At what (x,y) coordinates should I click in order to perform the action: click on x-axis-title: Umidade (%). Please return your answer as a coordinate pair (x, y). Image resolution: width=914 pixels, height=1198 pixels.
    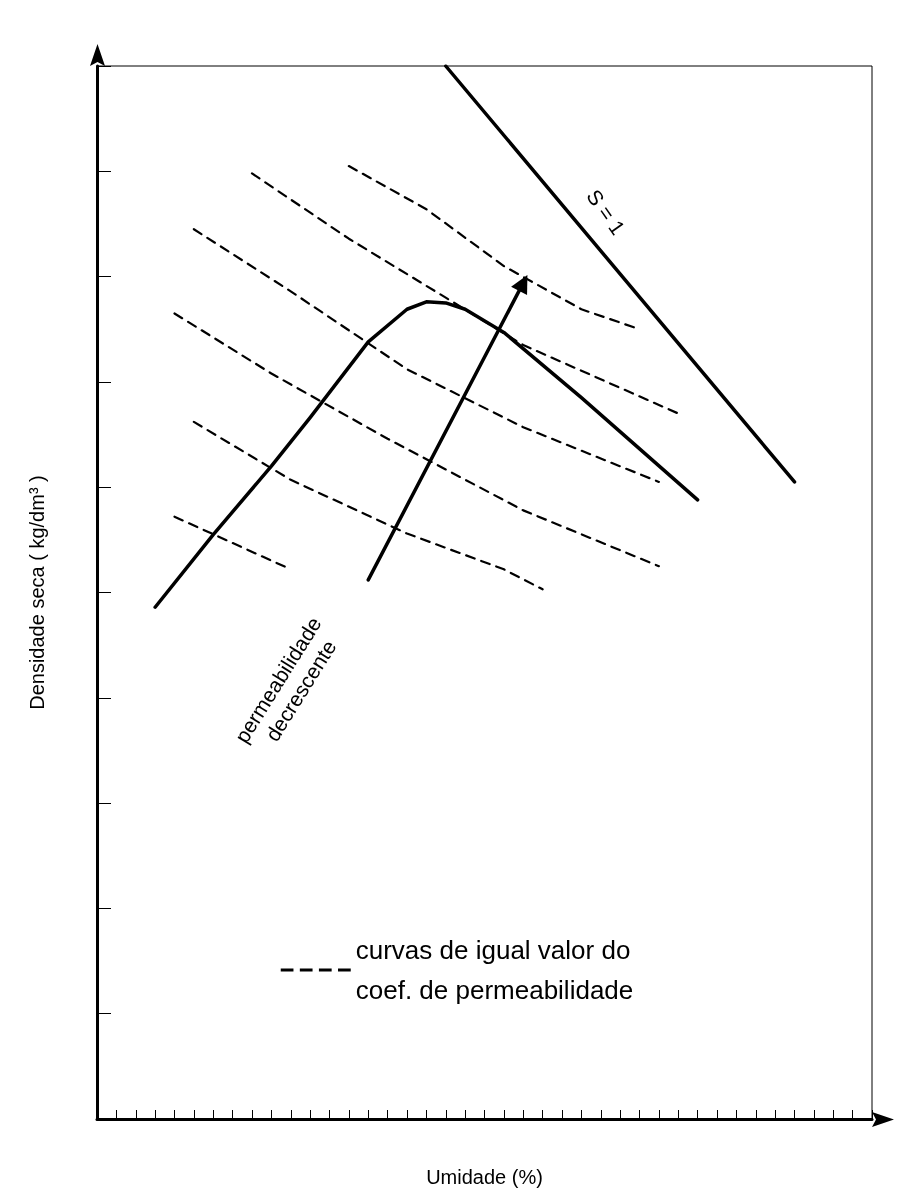
    Looking at the image, I should click on (484, 1177).